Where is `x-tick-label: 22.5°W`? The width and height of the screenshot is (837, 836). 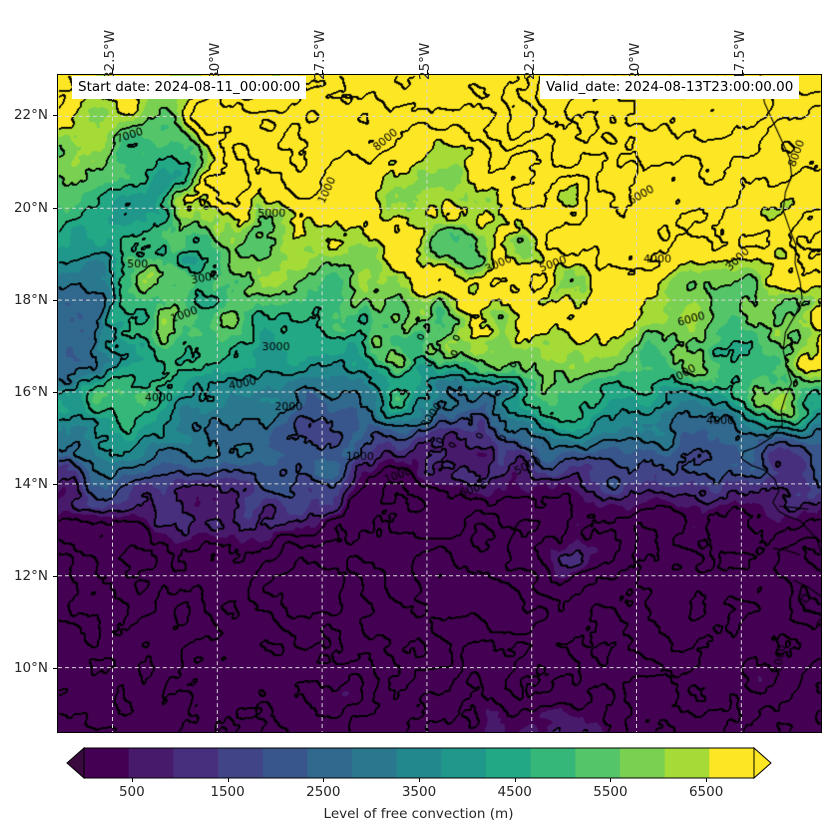
x-tick-label: 22.5°W is located at coordinates (529, 54).